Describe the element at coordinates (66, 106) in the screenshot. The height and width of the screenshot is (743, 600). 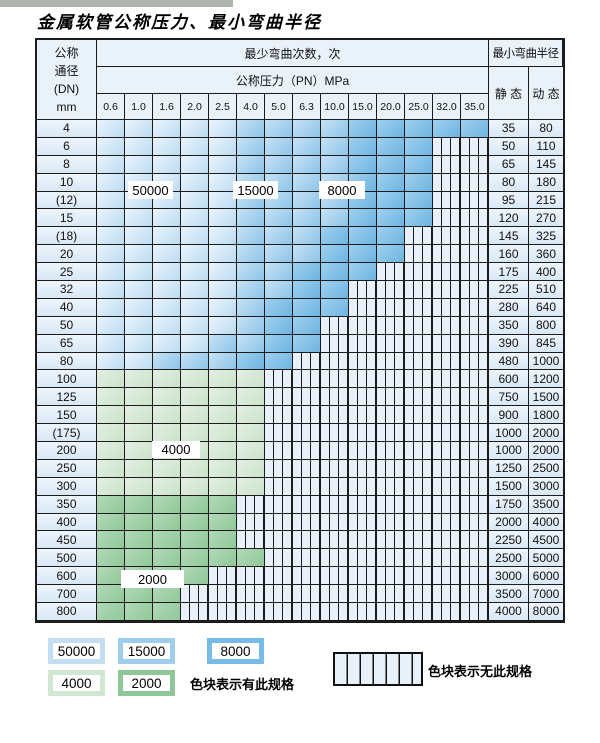
I see `corner-line: mm` at that location.